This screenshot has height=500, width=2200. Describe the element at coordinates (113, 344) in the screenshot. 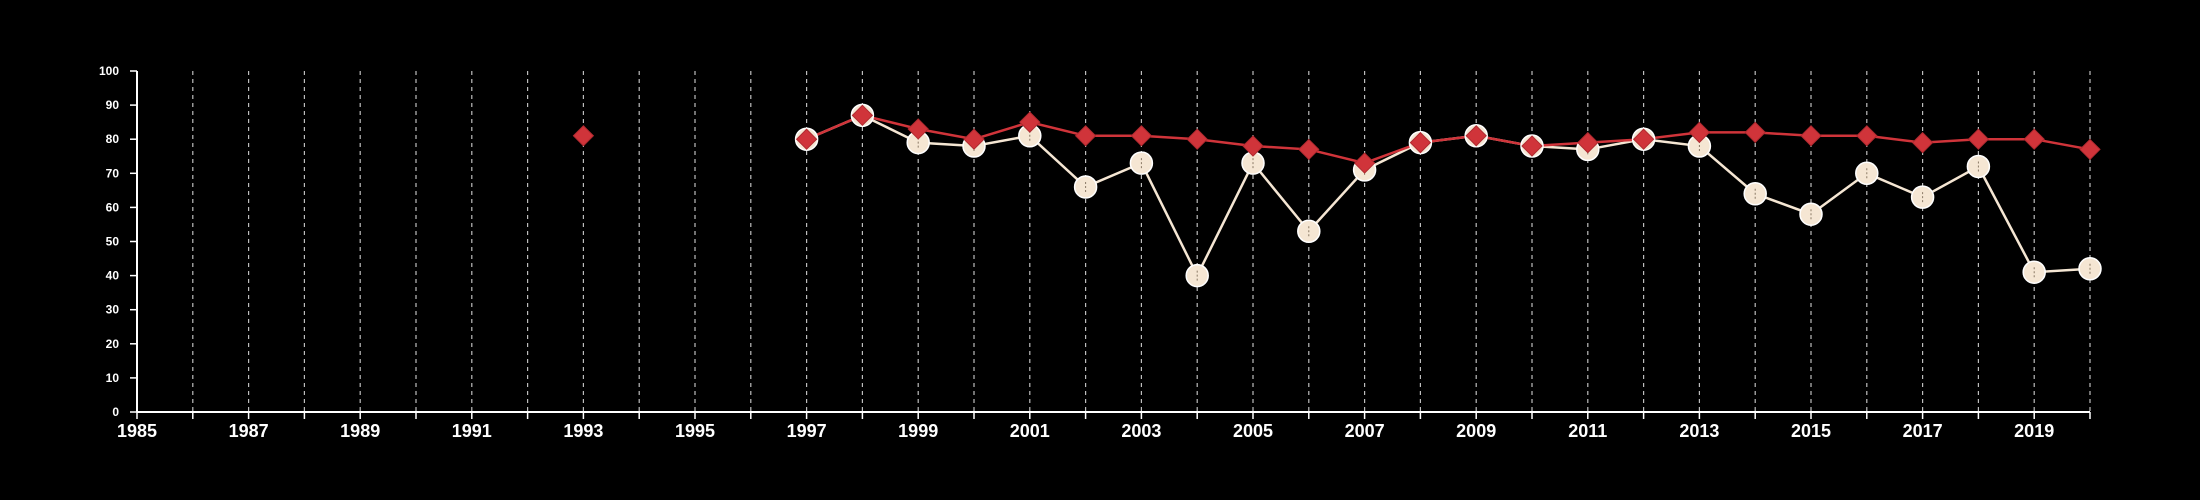

I see `y-tick-label: 20` at that location.